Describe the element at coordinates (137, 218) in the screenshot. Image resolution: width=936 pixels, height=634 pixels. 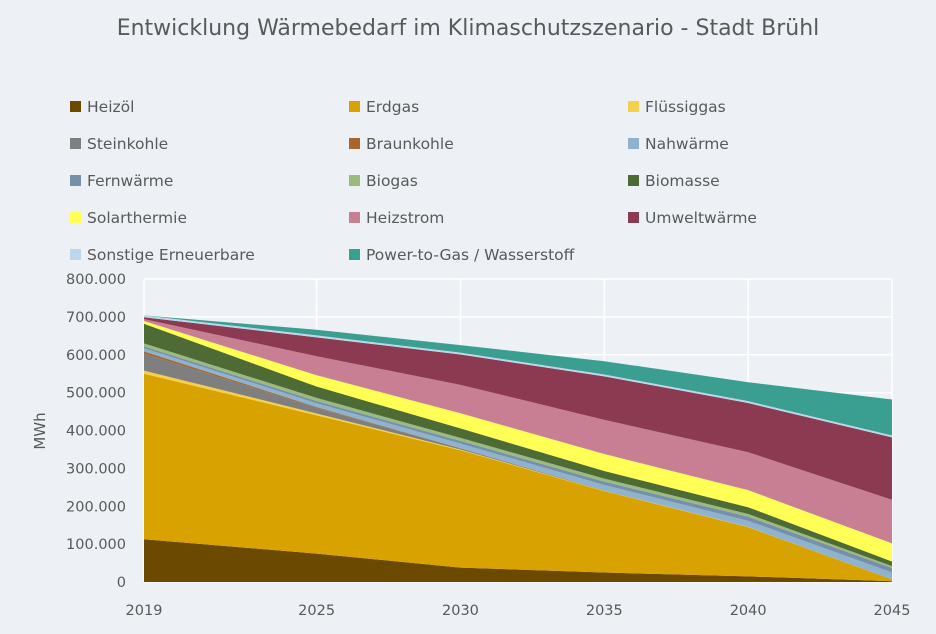
I see `legend-label: Solarthermie` at that location.